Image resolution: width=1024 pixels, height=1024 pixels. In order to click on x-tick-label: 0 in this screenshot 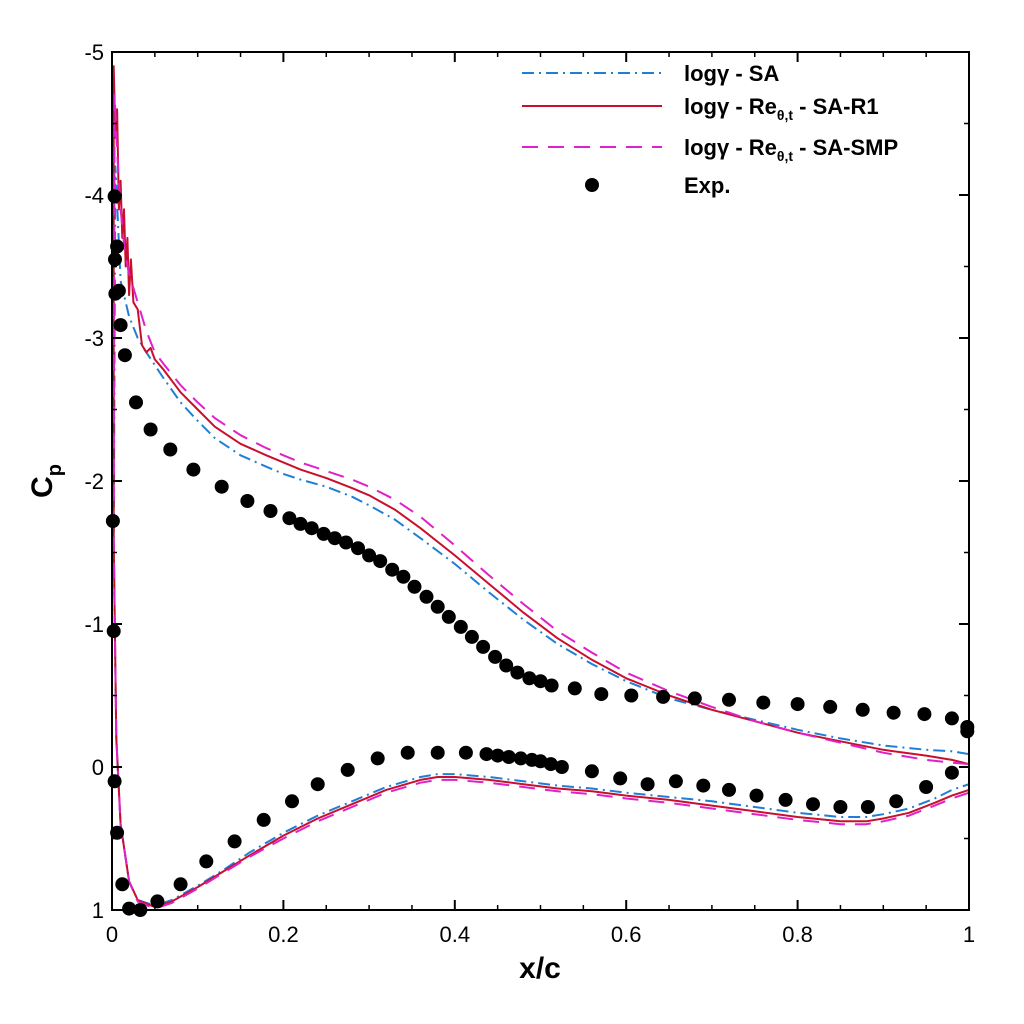, I will do `click(112, 934)`.